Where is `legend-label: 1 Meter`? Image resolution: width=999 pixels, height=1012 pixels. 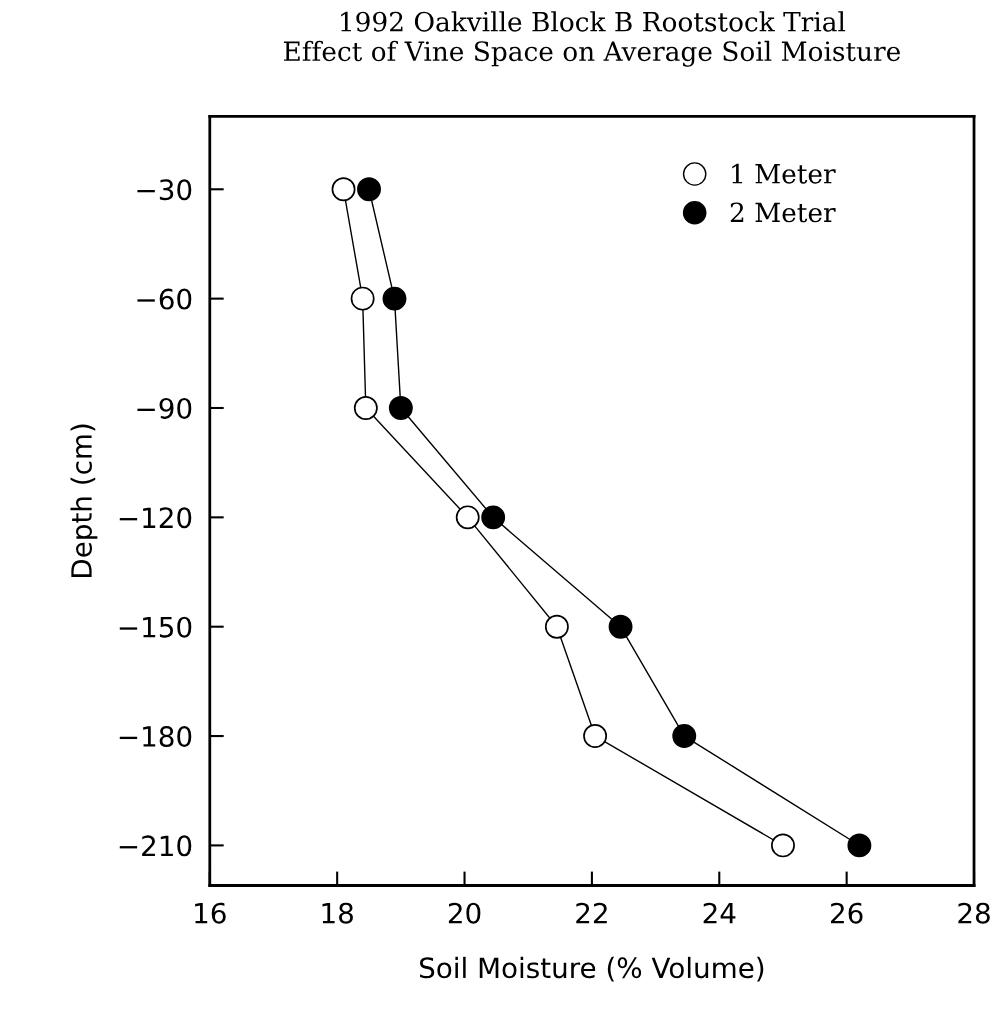 legend-label: 1 Meter is located at coordinates (784, 173).